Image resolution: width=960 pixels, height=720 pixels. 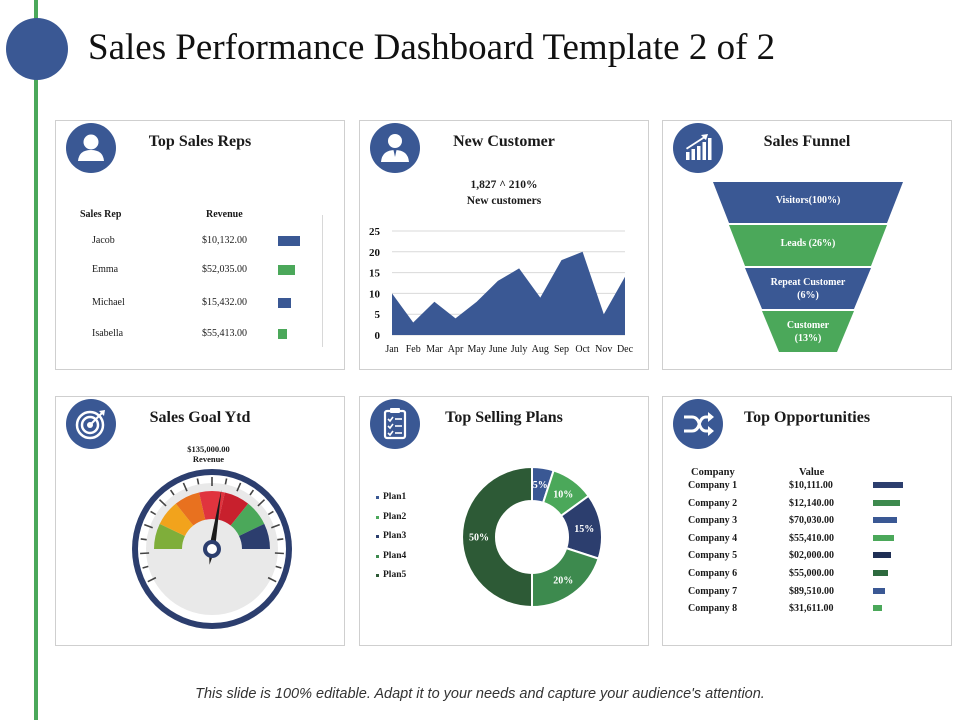 I want to click on sales-goal-gauge, so click(x=212, y=549).